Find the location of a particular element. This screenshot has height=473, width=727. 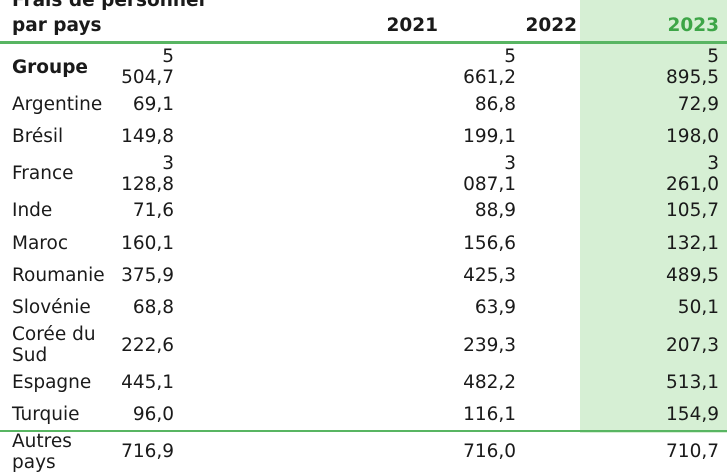

cell-2023: 5 895,5 is located at coordinates (692, 67).